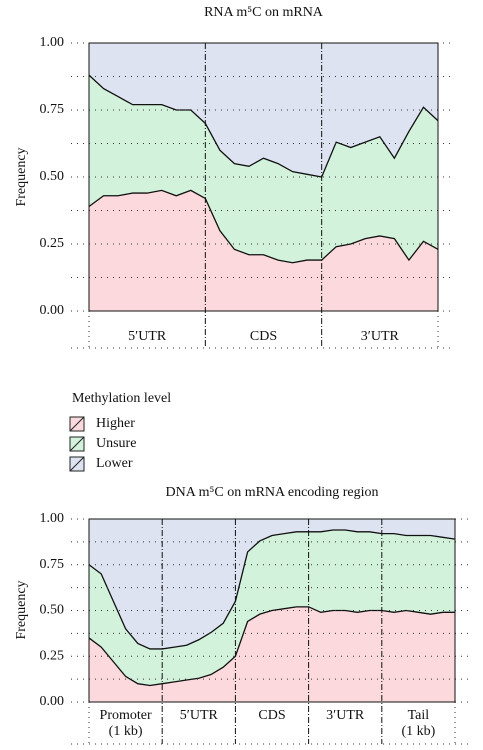  Describe the element at coordinates (272, 492) in the screenshot. I see `chart-title: DNA m⁵C on mRNA encoding region` at that location.